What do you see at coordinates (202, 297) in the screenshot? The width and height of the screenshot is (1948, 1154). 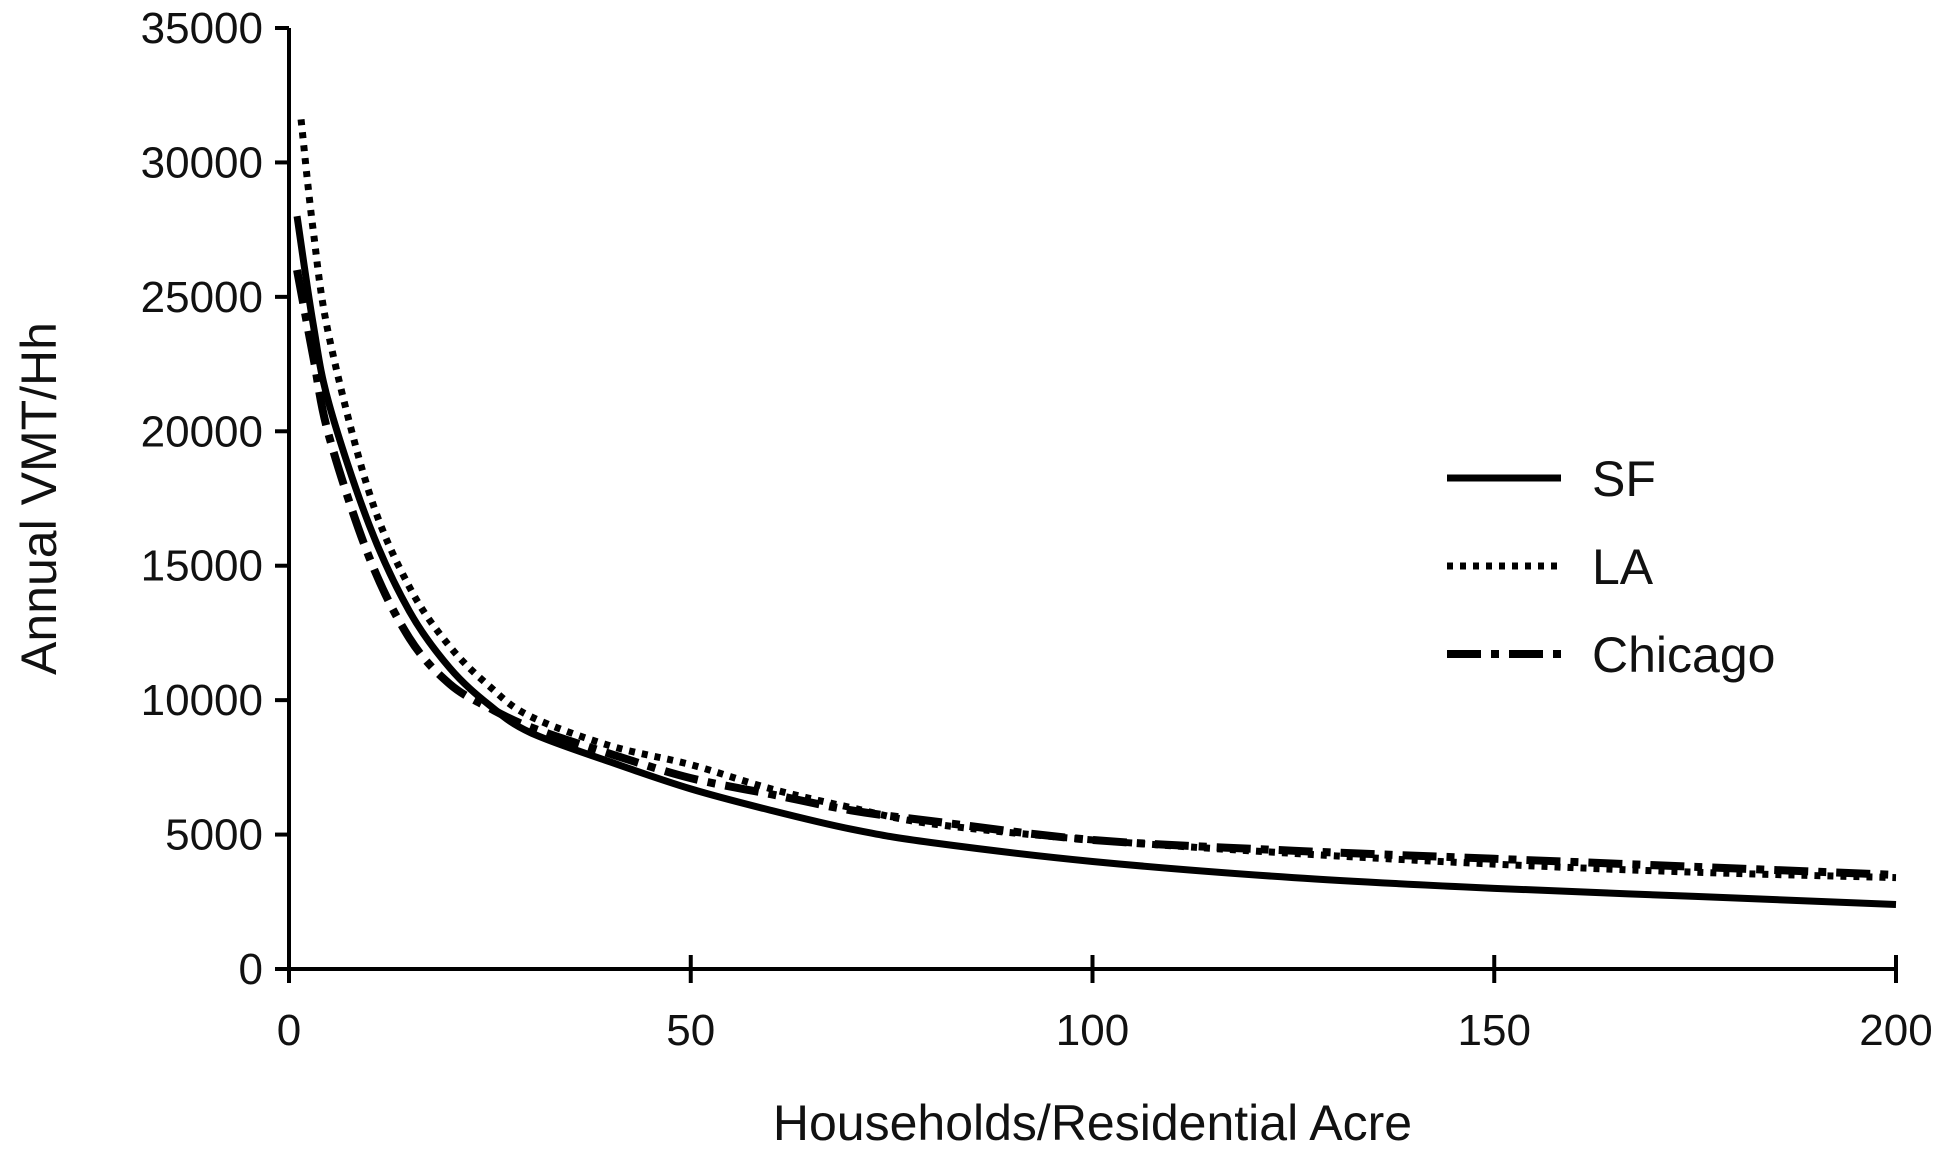 I see `y-tick-label: 25000` at bounding box center [202, 297].